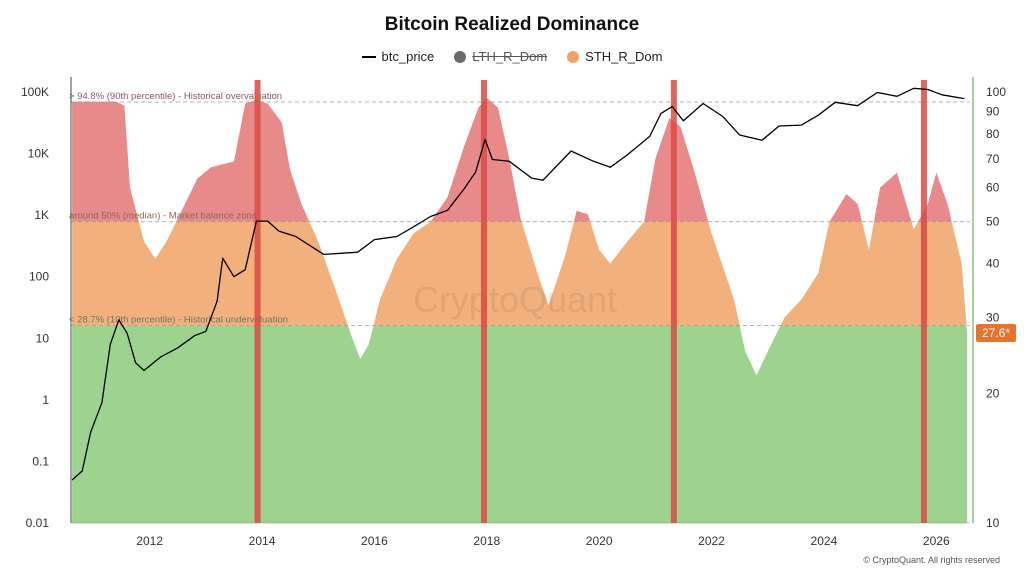  I want to click on y-left-tick-label: 0.01, so click(38, 523).